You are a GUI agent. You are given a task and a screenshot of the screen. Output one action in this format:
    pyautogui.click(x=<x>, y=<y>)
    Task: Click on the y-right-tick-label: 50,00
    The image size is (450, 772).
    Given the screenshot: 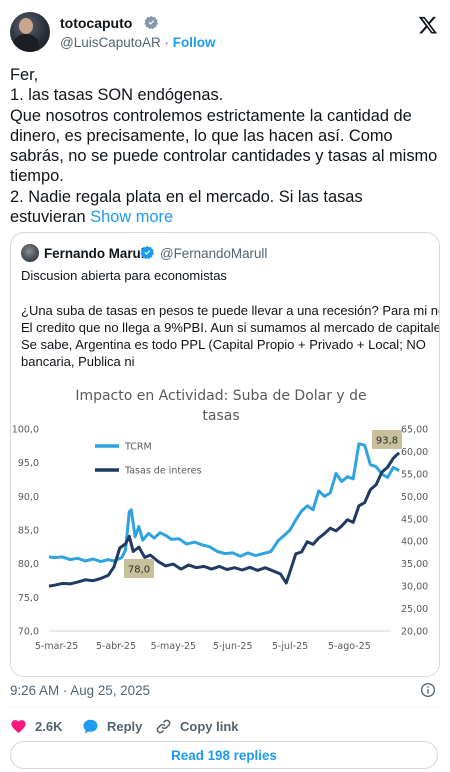 What is the action you would take?
    pyautogui.click(x=414, y=497)
    